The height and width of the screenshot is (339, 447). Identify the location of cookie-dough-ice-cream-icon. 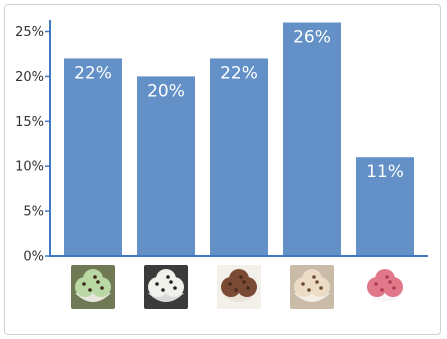
(312, 287).